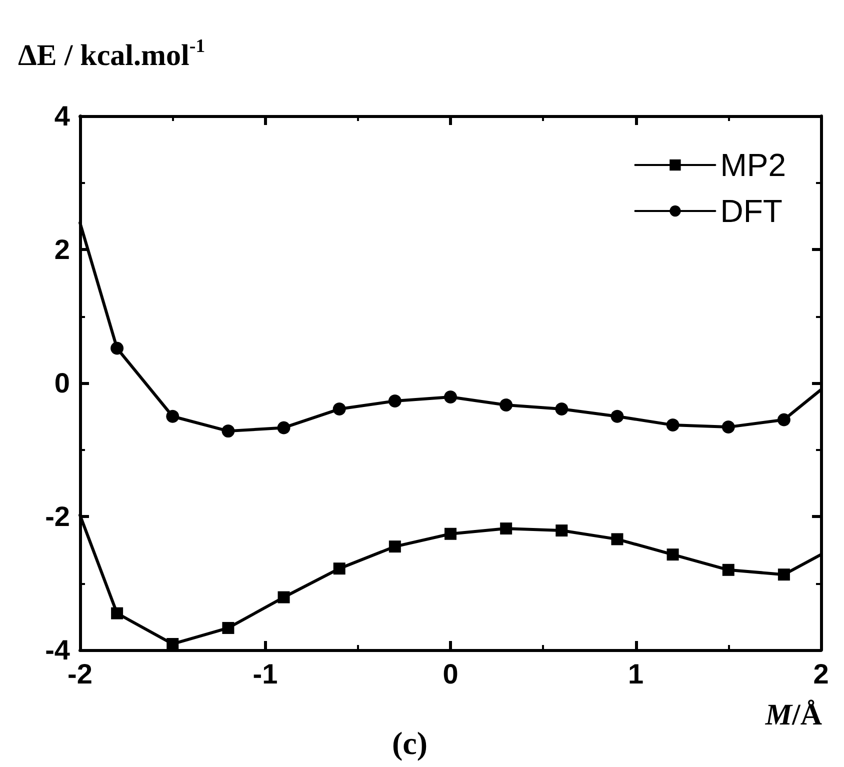 Image resolution: width=844 pixels, height=767 pixels. What do you see at coordinates (57, 516) in the screenshot?
I see `y-tick-label: -2` at bounding box center [57, 516].